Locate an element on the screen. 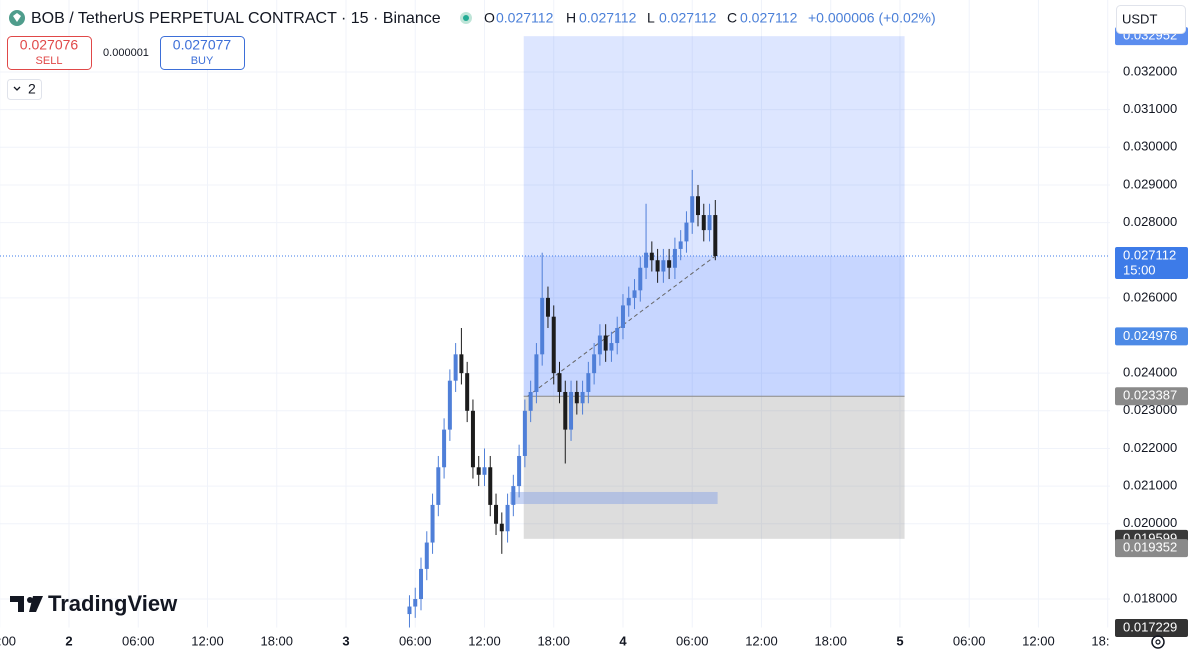 This screenshot has height=656, width=1200. price-marker-label: 0.017229 is located at coordinates (1150, 626).